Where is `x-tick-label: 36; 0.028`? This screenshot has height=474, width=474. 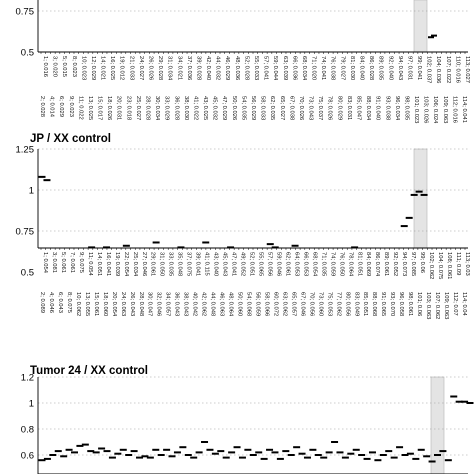 x-tick-label: 36; 0.028 is located at coordinates (176, 108).